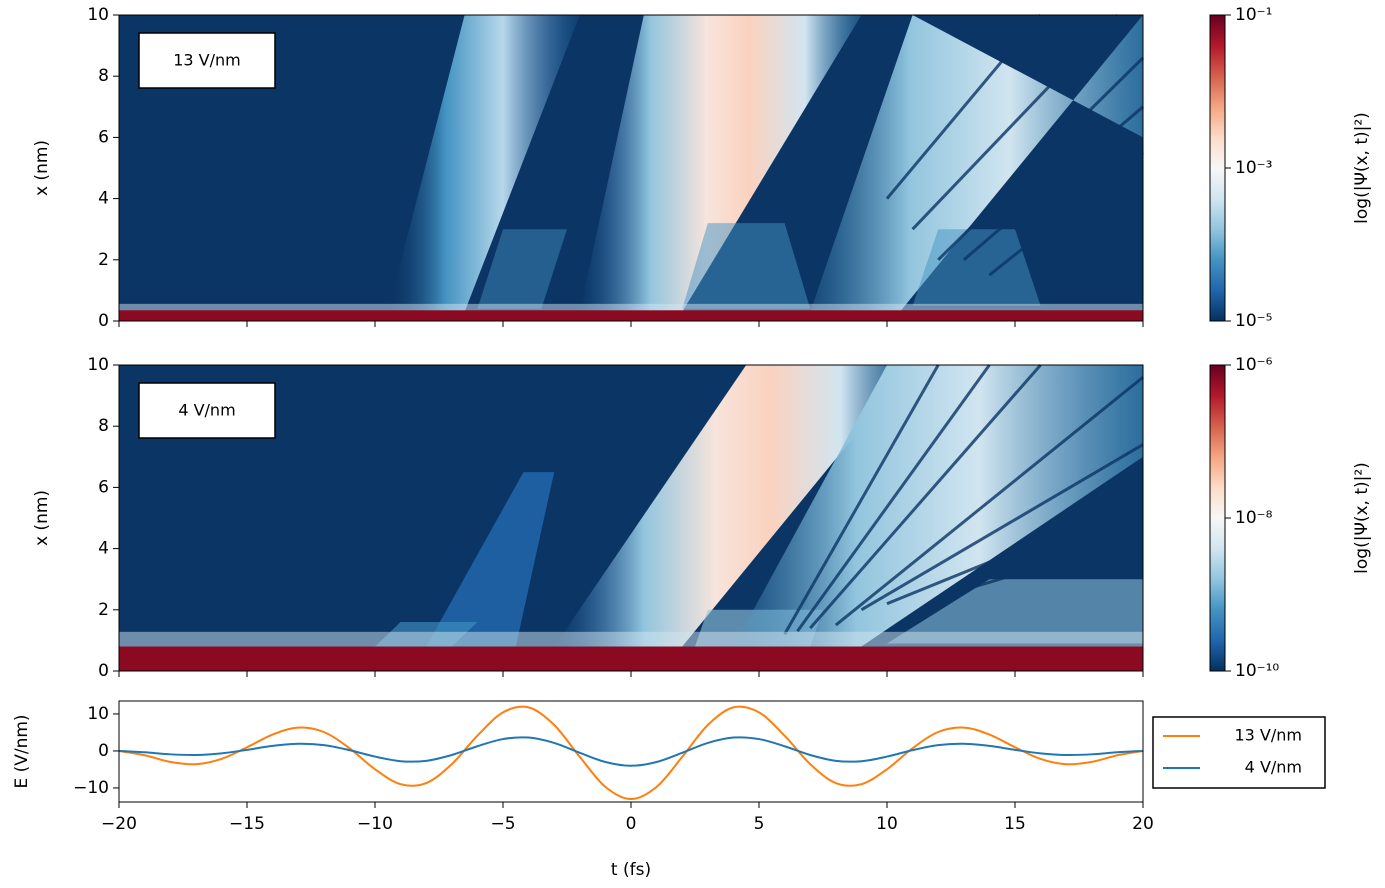 This screenshot has height=888, width=1385. I want to click on x-tick-label: 15, so click(1015, 824).